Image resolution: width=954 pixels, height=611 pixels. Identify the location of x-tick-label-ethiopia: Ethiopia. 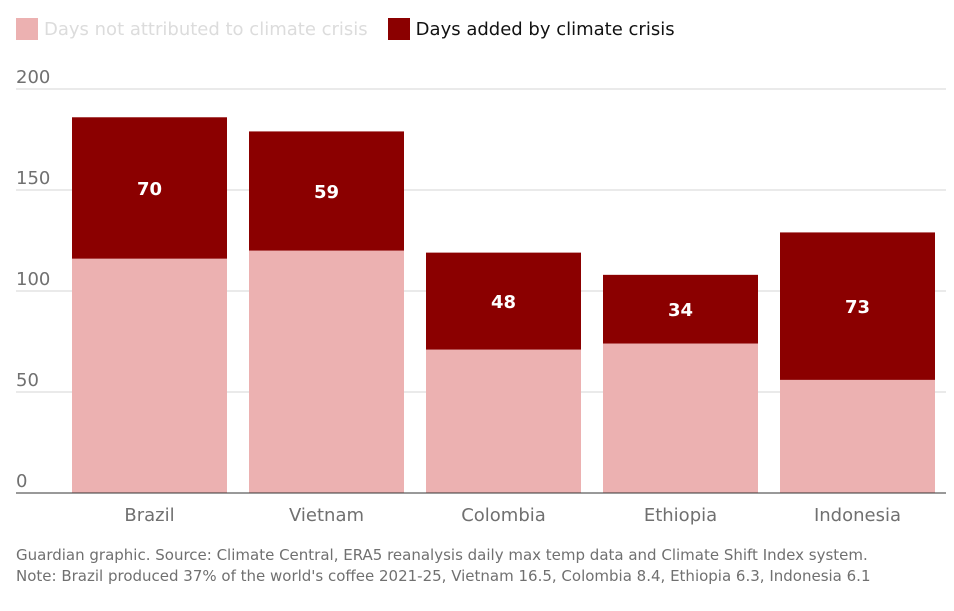
(680, 515).